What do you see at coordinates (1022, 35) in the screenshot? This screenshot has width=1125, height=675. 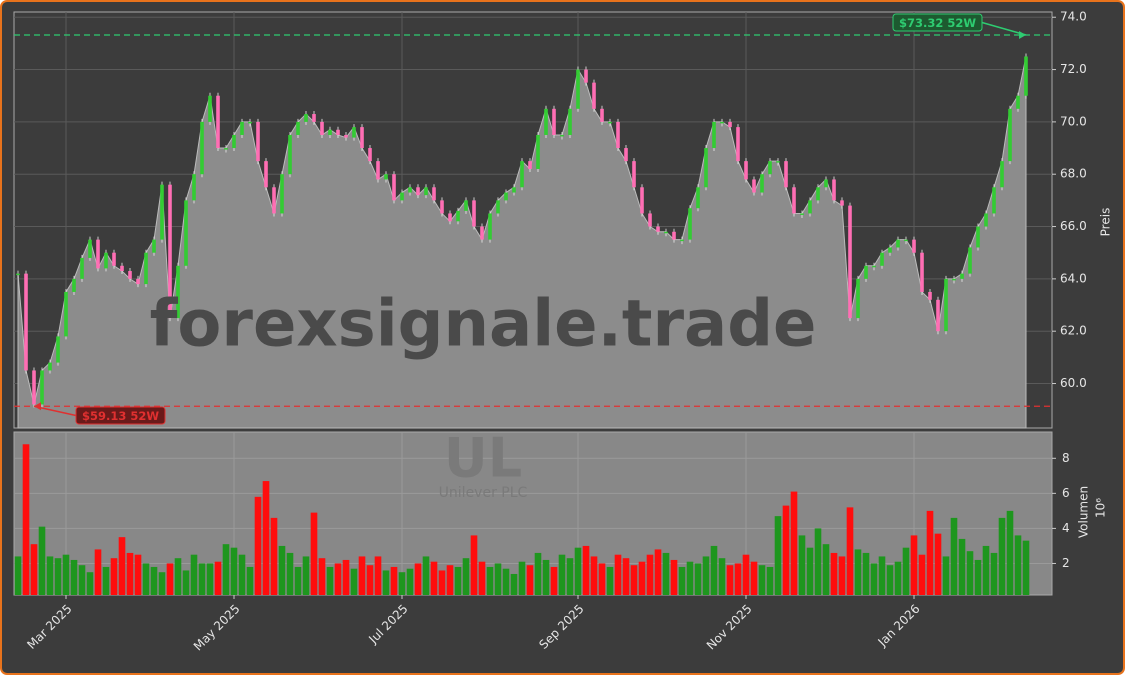 I see `arrow-head` at bounding box center [1022, 35].